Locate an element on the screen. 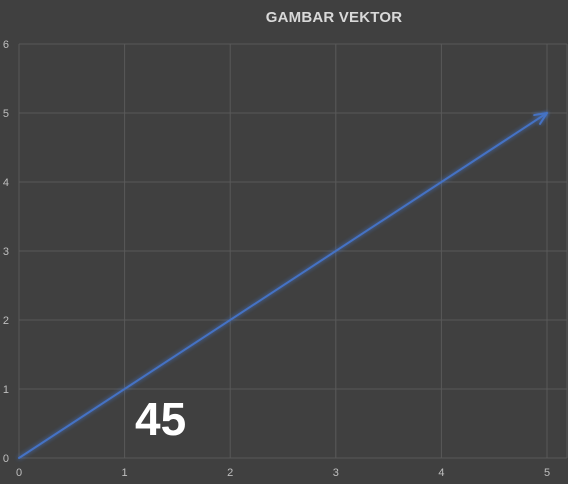 This screenshot has width=568, height=484. y-tick-label: 5 is located at coordinates (6, 114).